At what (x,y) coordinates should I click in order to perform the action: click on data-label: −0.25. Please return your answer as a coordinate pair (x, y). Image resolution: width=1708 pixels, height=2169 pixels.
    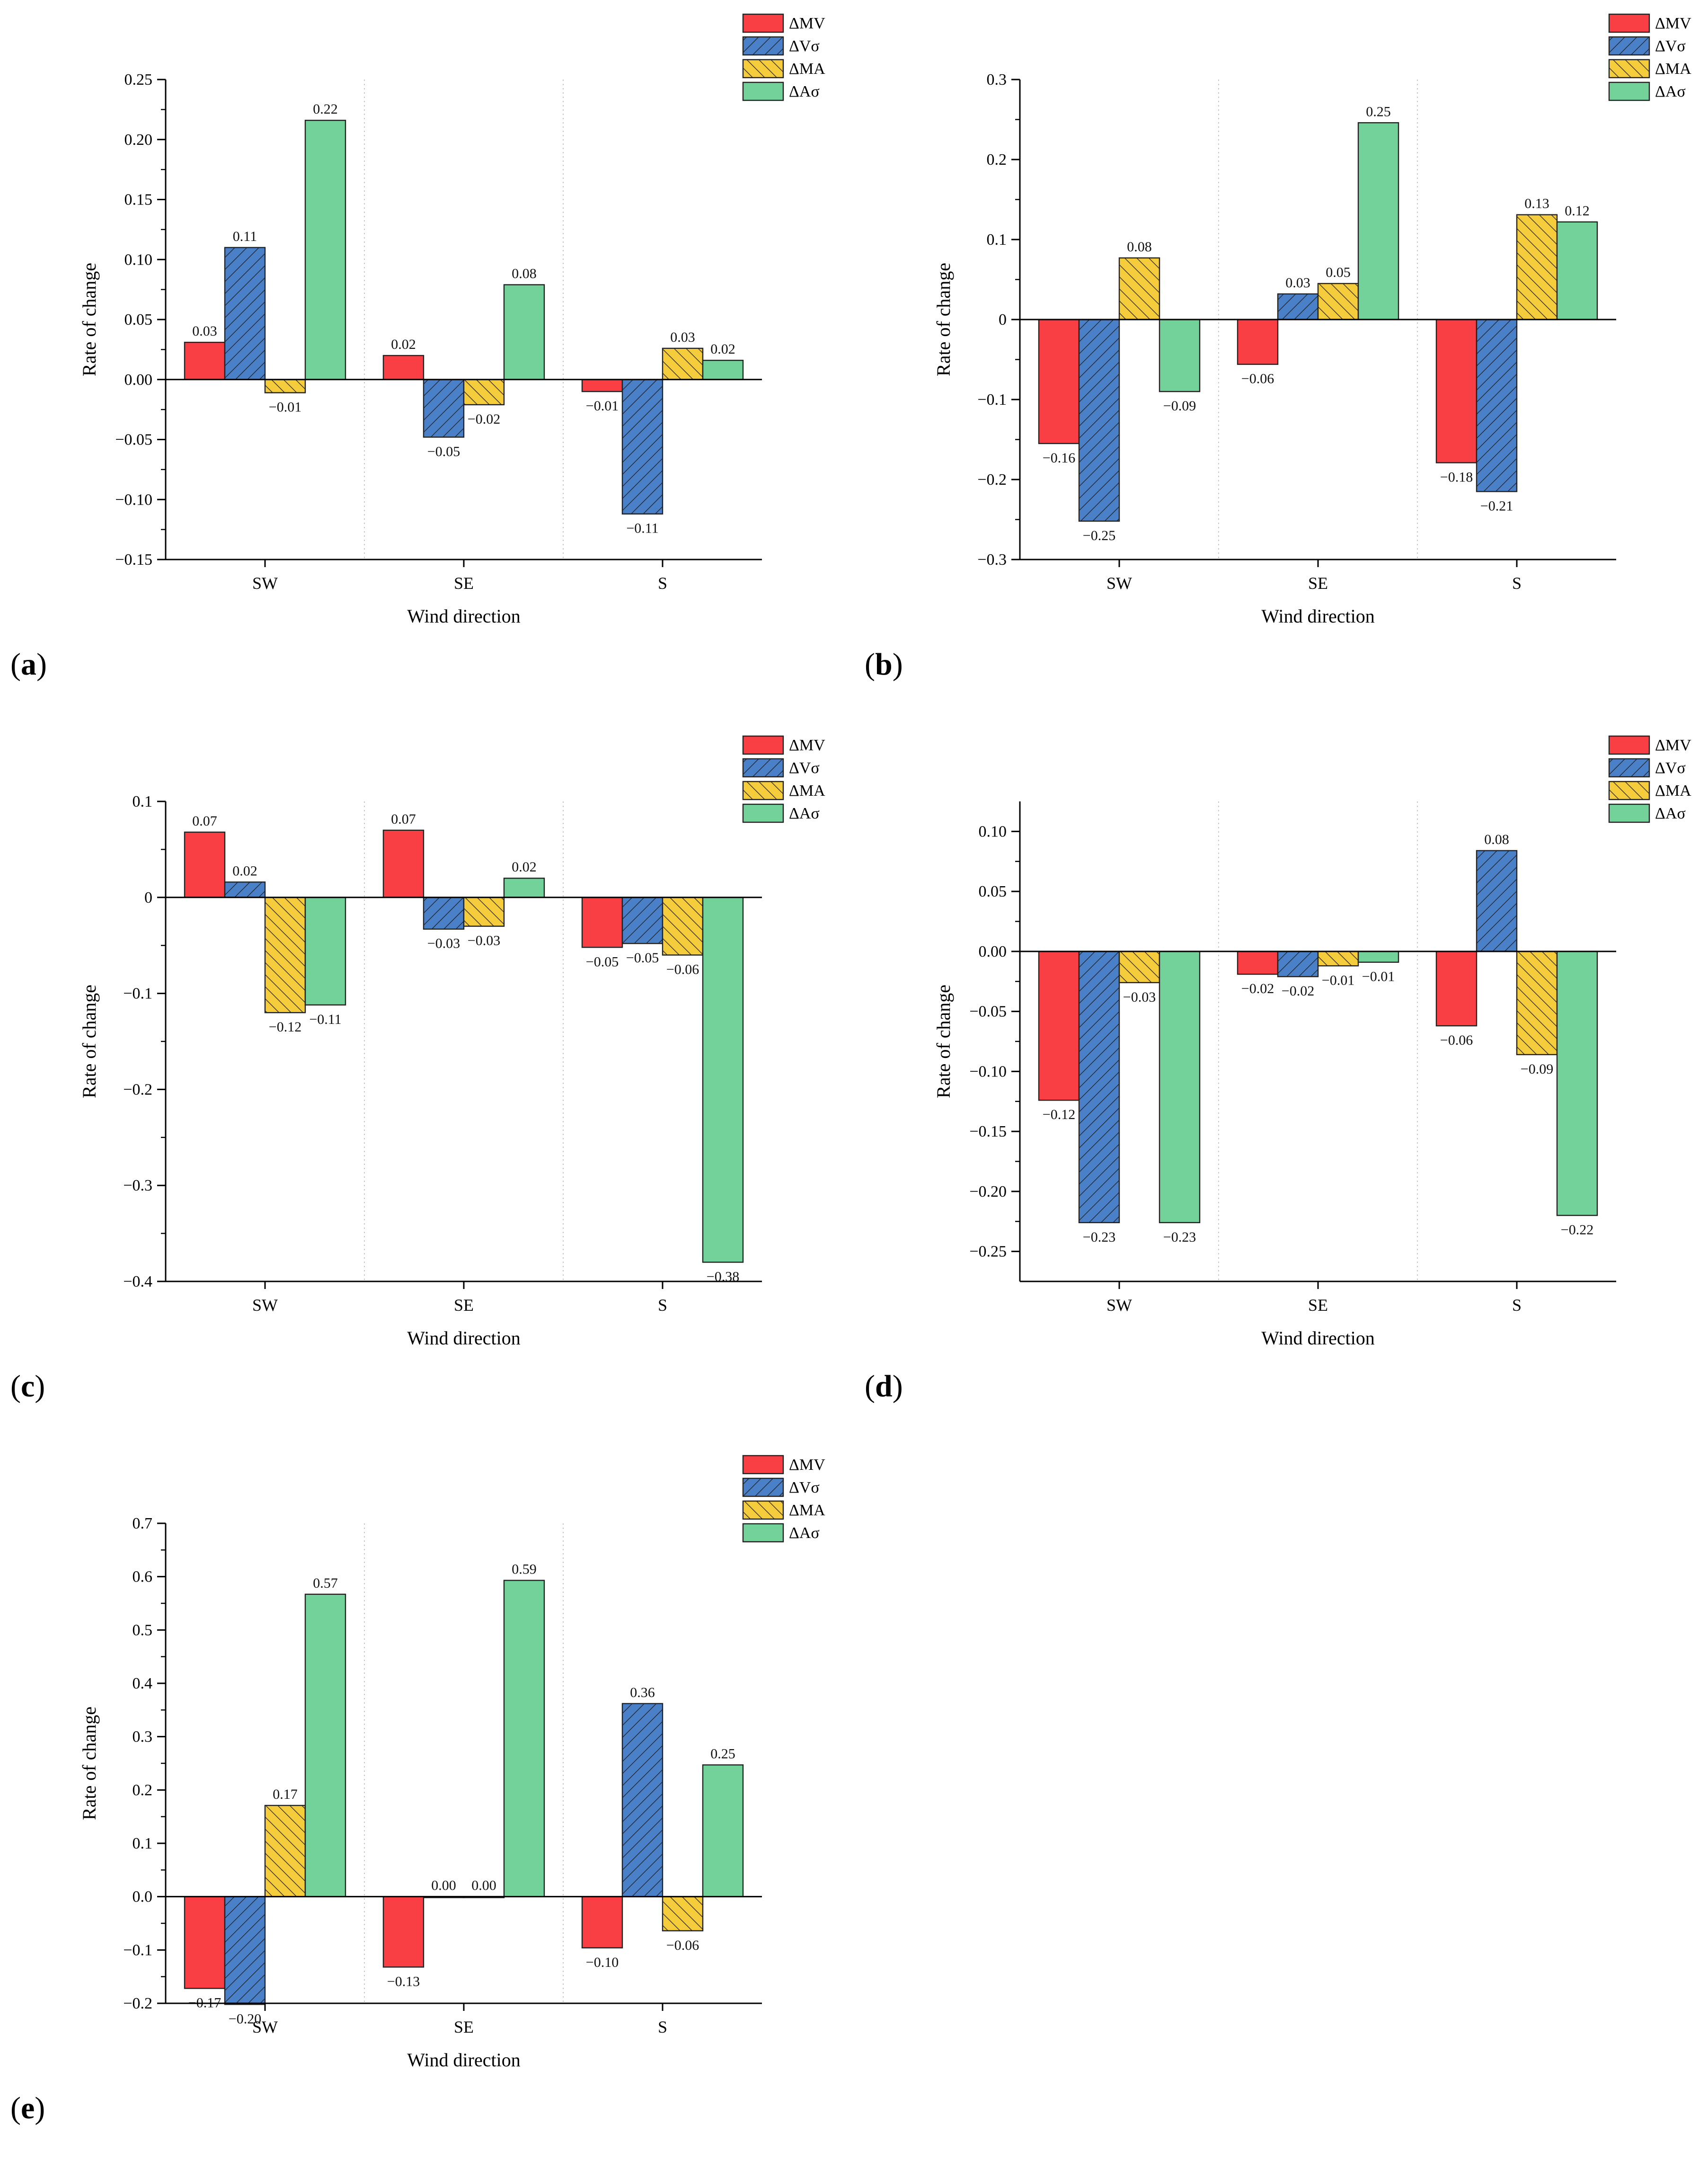
    Looking at the image, I should click on (1099, 535).